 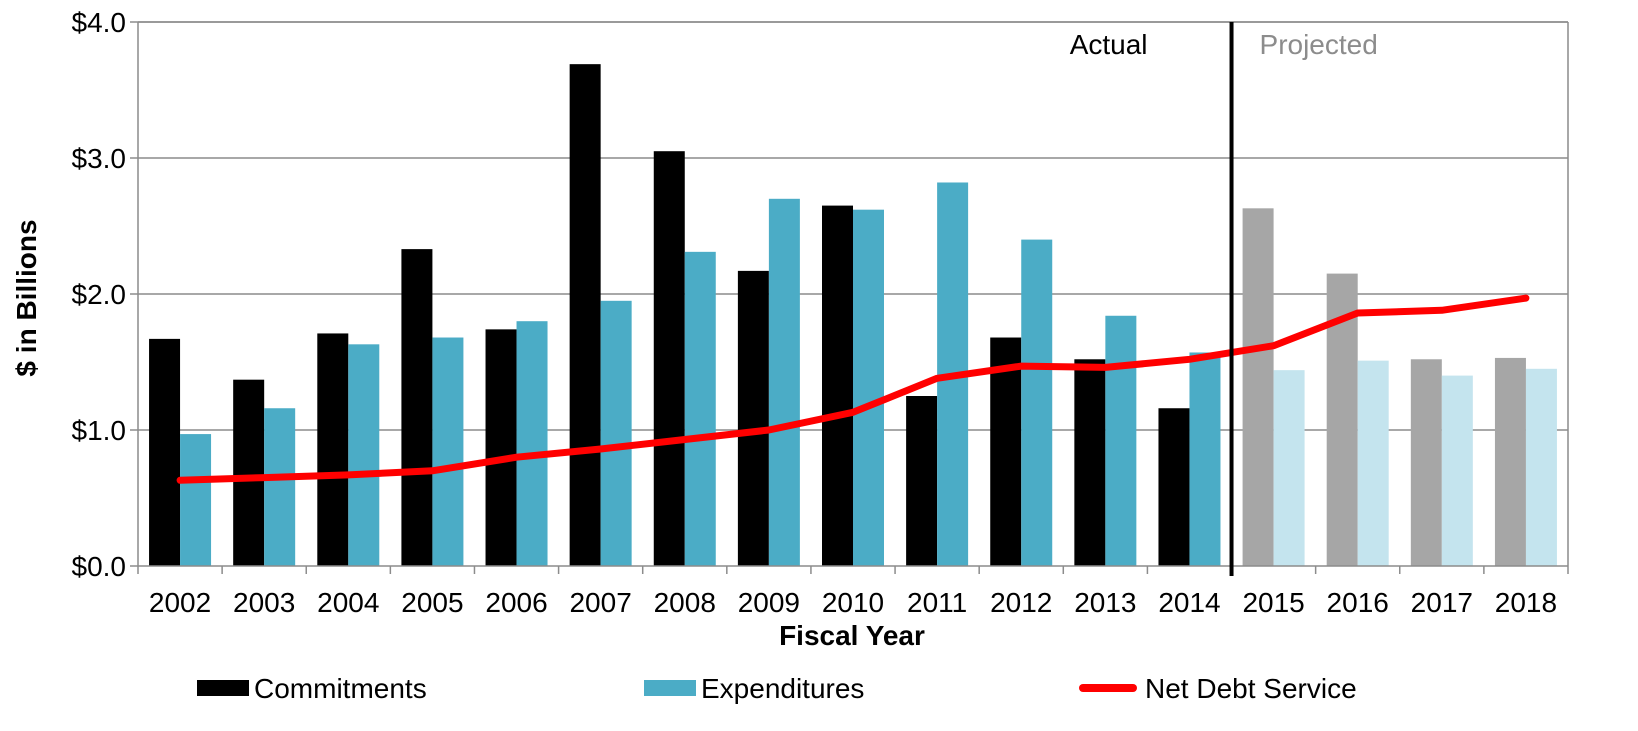 What do you see at coordinates (937, 602) in the screenshot?
I see `x-tick-label: 2011` at bounding box center [937, 602].